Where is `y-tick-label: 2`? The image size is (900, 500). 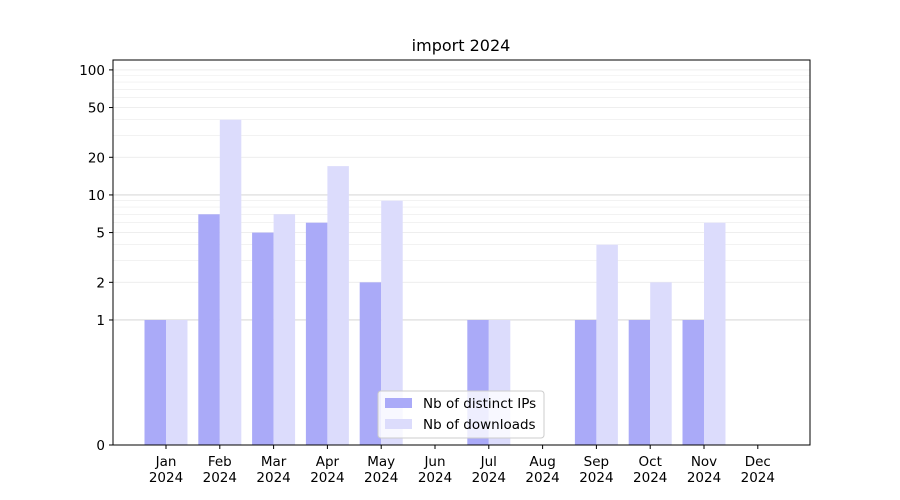 y-tick-label: 2 is located at coordinates (100, 283).